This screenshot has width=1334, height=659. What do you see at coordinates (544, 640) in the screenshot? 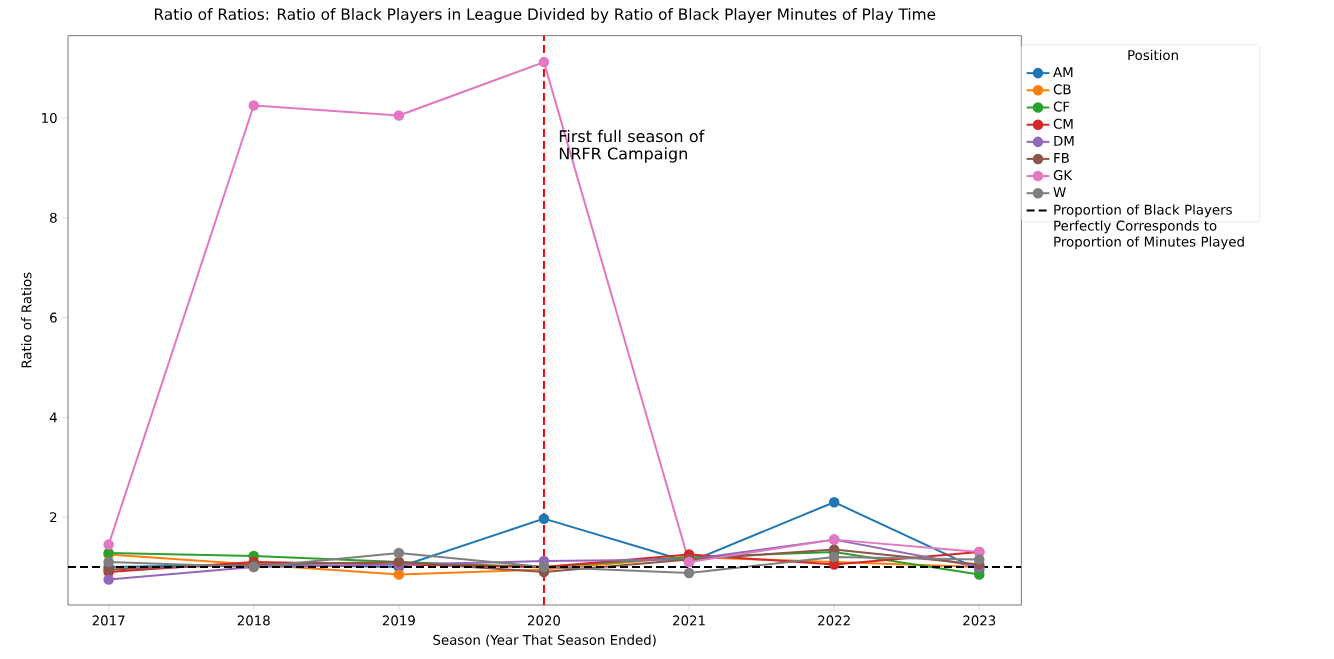
I see `x-axis-title: Season (Year That Season Ended)` at bounding box center [544, 640].